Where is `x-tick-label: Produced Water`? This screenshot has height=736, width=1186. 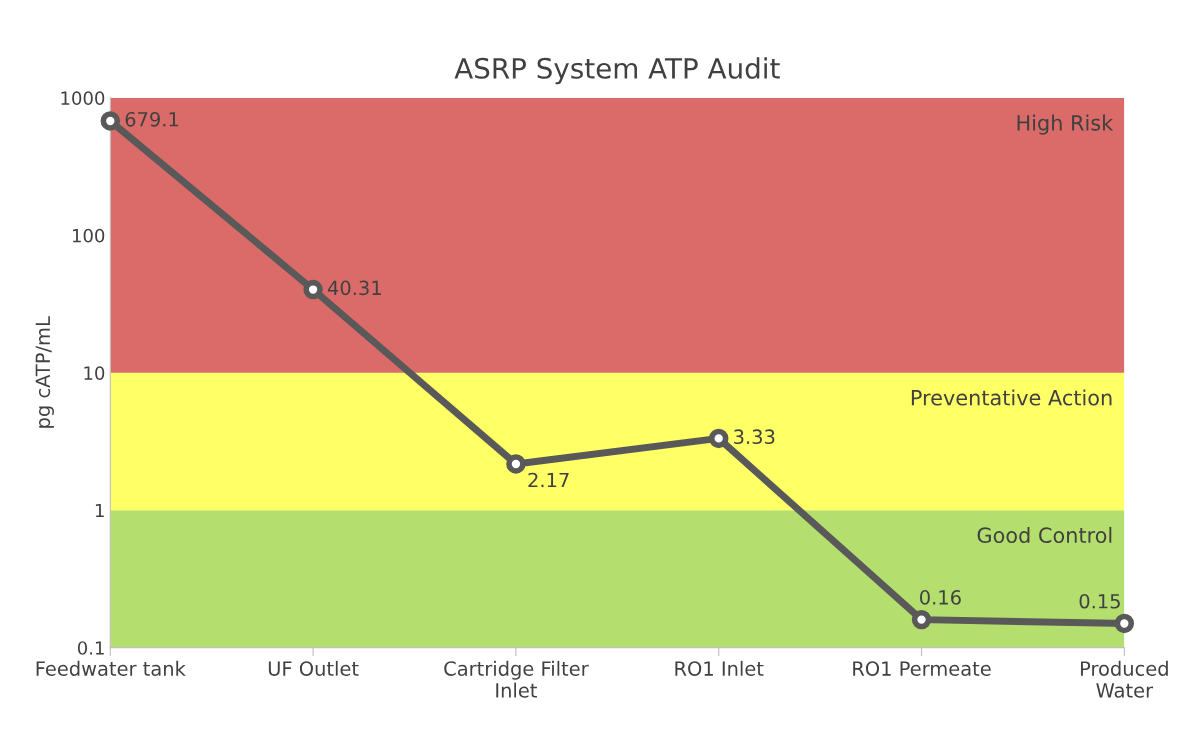
x-tick-label: Produced Water is located at coordinates (1124, 679).